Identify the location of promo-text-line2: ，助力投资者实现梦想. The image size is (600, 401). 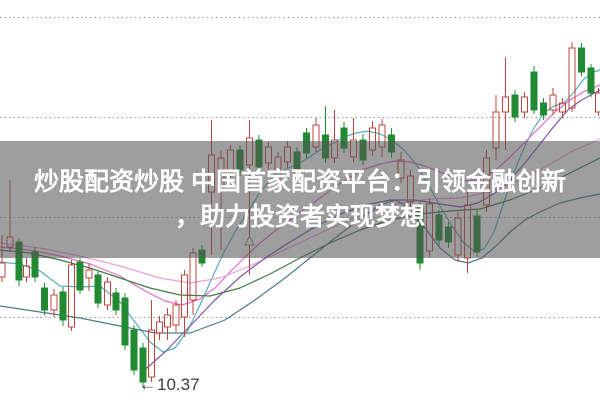
(299, 216).